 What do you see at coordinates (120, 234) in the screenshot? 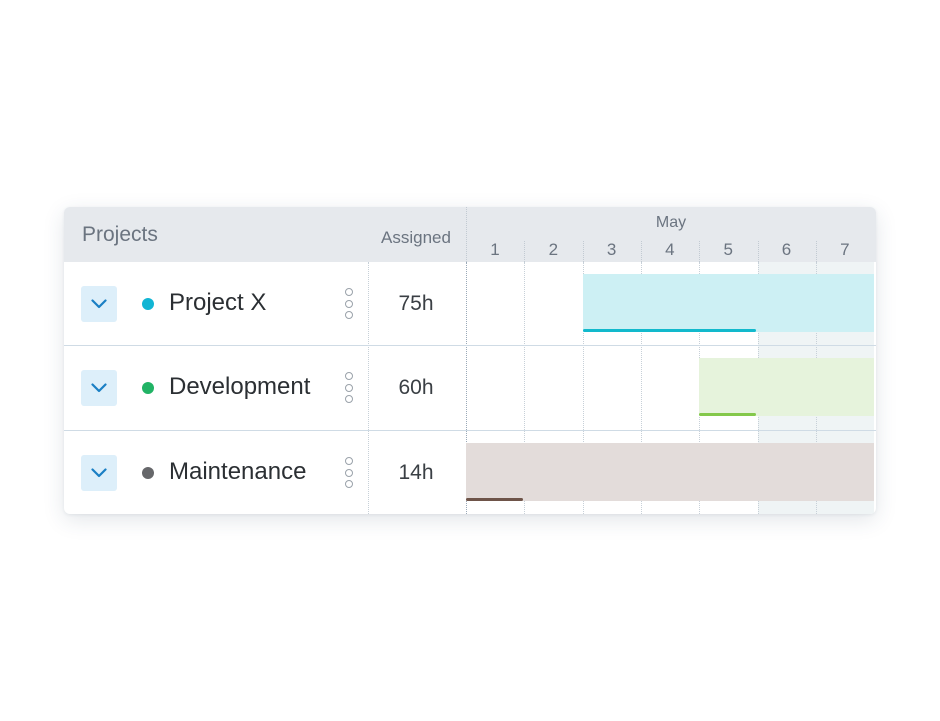
I see `projects-column-header: Projects` at bounding box center [120, 234].